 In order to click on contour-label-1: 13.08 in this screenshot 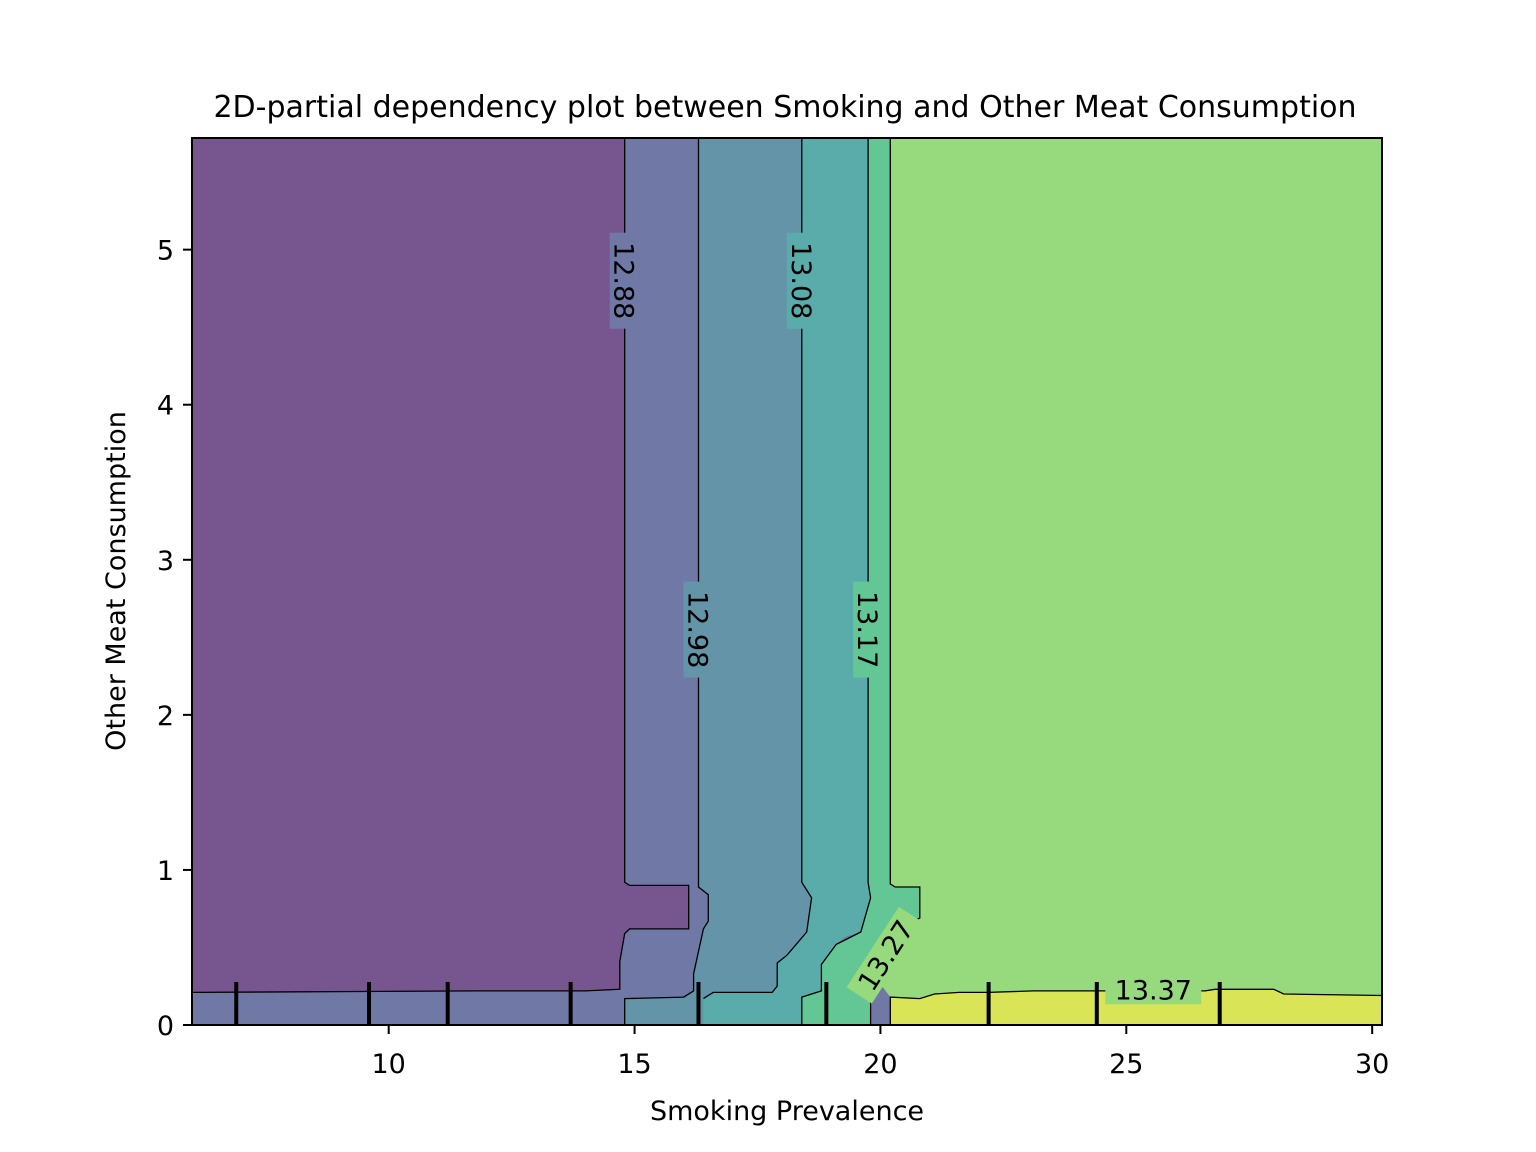, I will do `click(801, 280)`.